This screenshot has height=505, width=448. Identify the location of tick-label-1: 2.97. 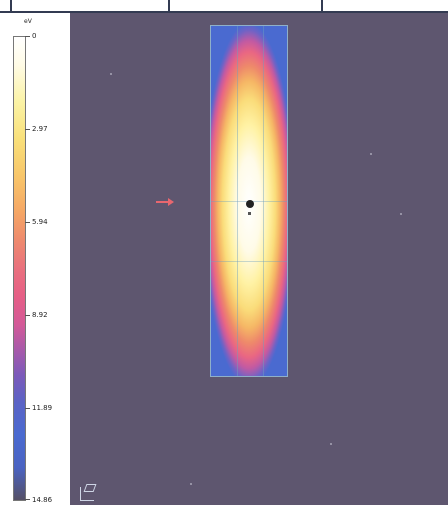
(40, 129).